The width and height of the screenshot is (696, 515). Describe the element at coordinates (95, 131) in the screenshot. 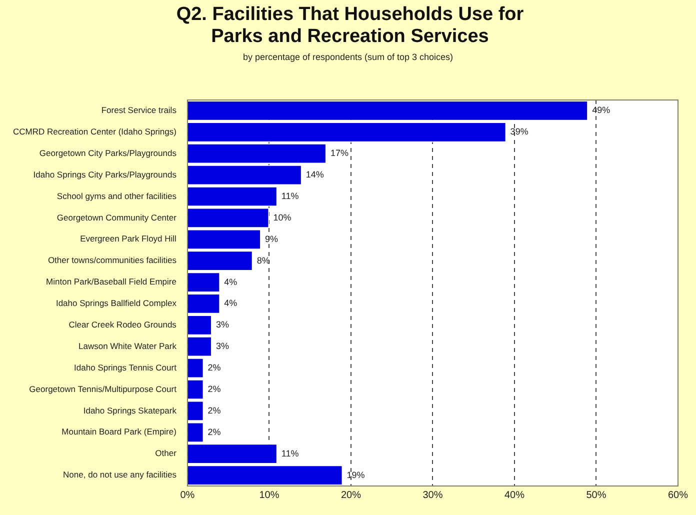

I see `y-tick-label: CCMRD Recreation Center (Idaho Springs)` at that location.